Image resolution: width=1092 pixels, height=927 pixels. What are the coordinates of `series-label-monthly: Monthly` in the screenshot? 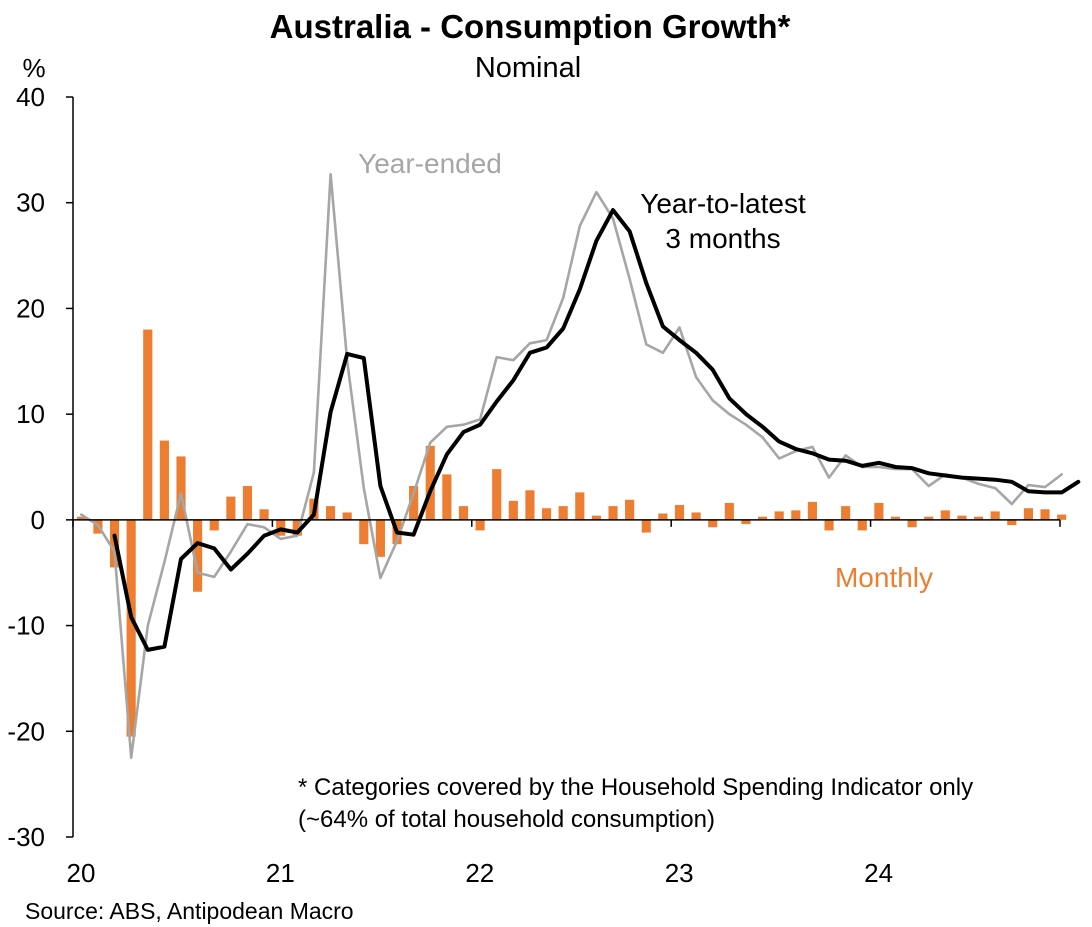 It's located at (884, 577).